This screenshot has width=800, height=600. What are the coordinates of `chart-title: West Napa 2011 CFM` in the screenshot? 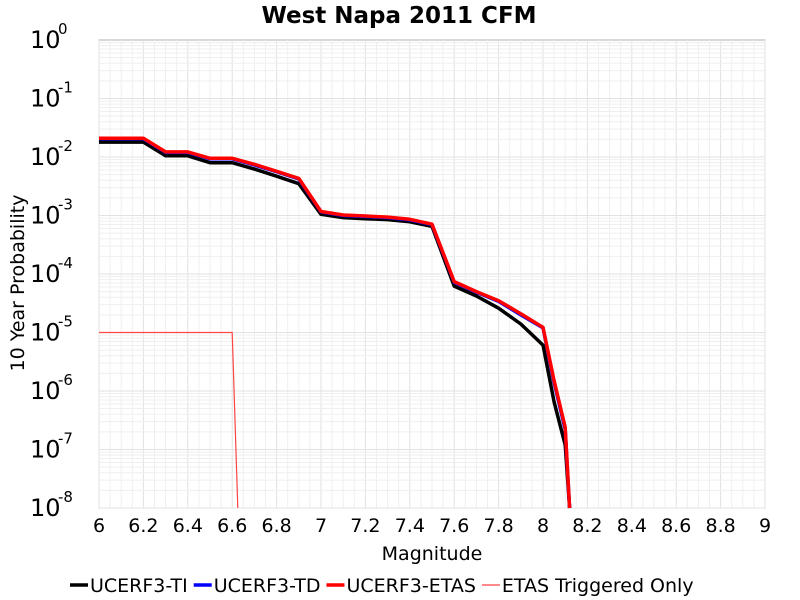 It's located at (398, 16).